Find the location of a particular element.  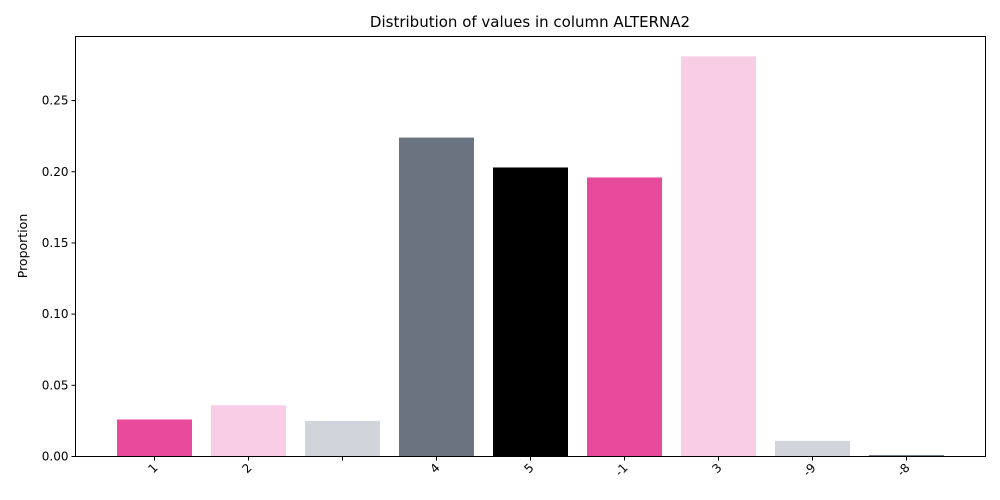

x-tick-label: -9 is located at coordinates (809, 470).